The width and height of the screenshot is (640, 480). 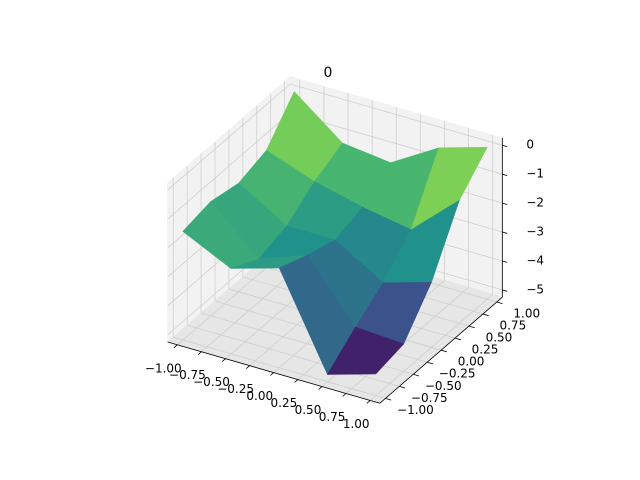 I want to click on x-tick-label: 0.00, so click(x=259, y=396).